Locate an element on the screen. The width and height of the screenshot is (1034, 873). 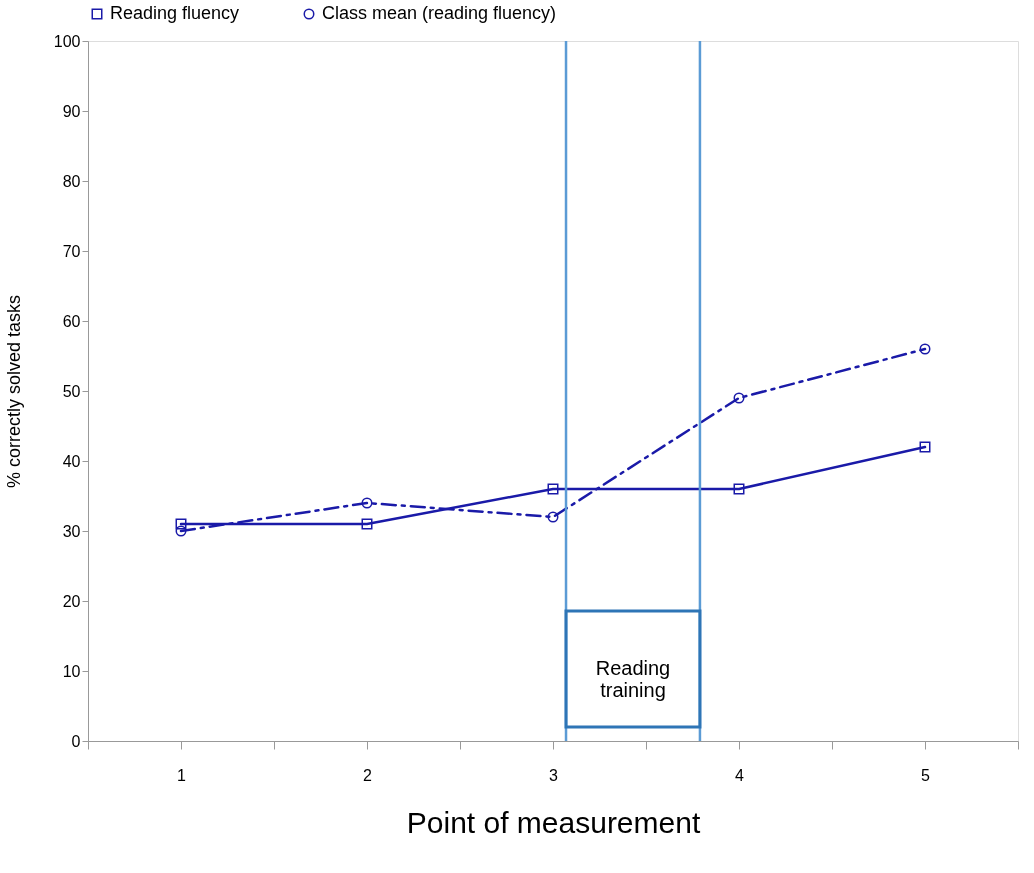
y-tick-label: 100 is located at coordinates (67, 41).